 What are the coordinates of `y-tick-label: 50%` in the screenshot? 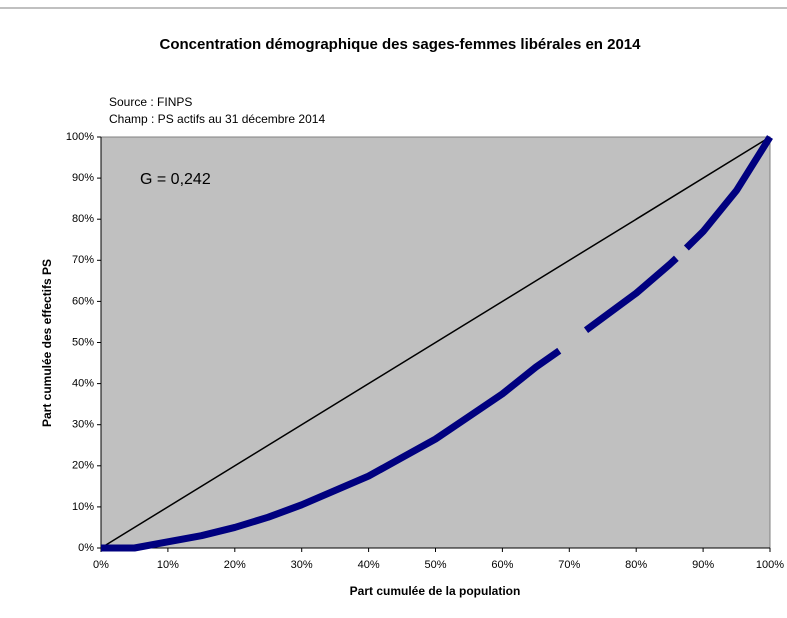 It's located at (83, 342).